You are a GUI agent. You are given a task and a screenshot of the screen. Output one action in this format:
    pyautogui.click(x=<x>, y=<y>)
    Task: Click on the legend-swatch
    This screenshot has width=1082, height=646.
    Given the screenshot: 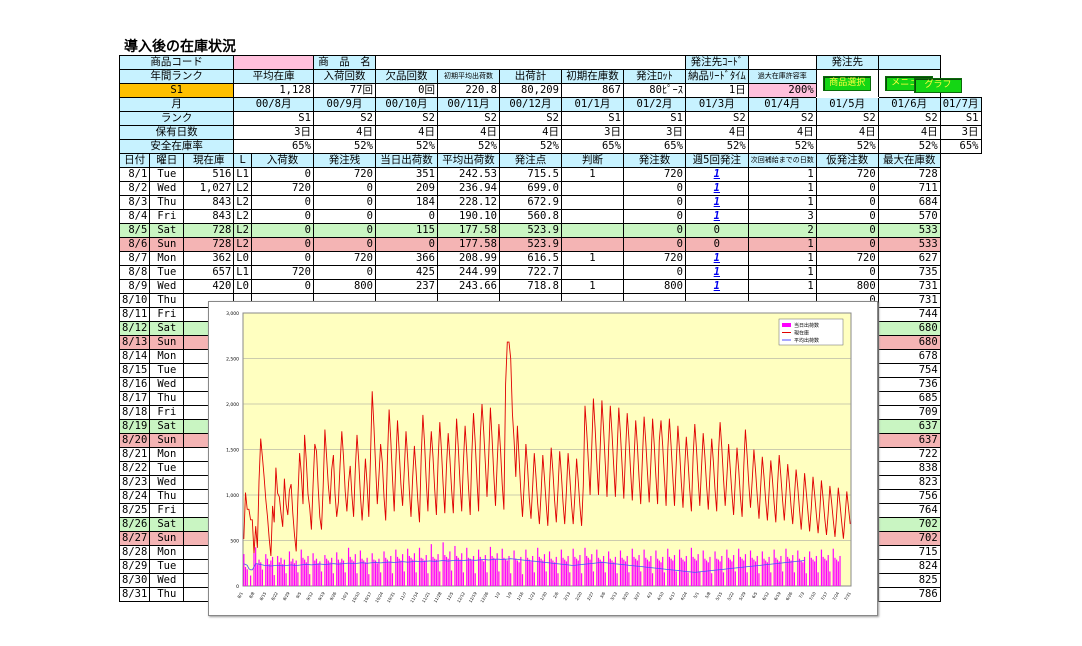 What is the action you would take?
    pyautogui.click(x=786, y=325)
    